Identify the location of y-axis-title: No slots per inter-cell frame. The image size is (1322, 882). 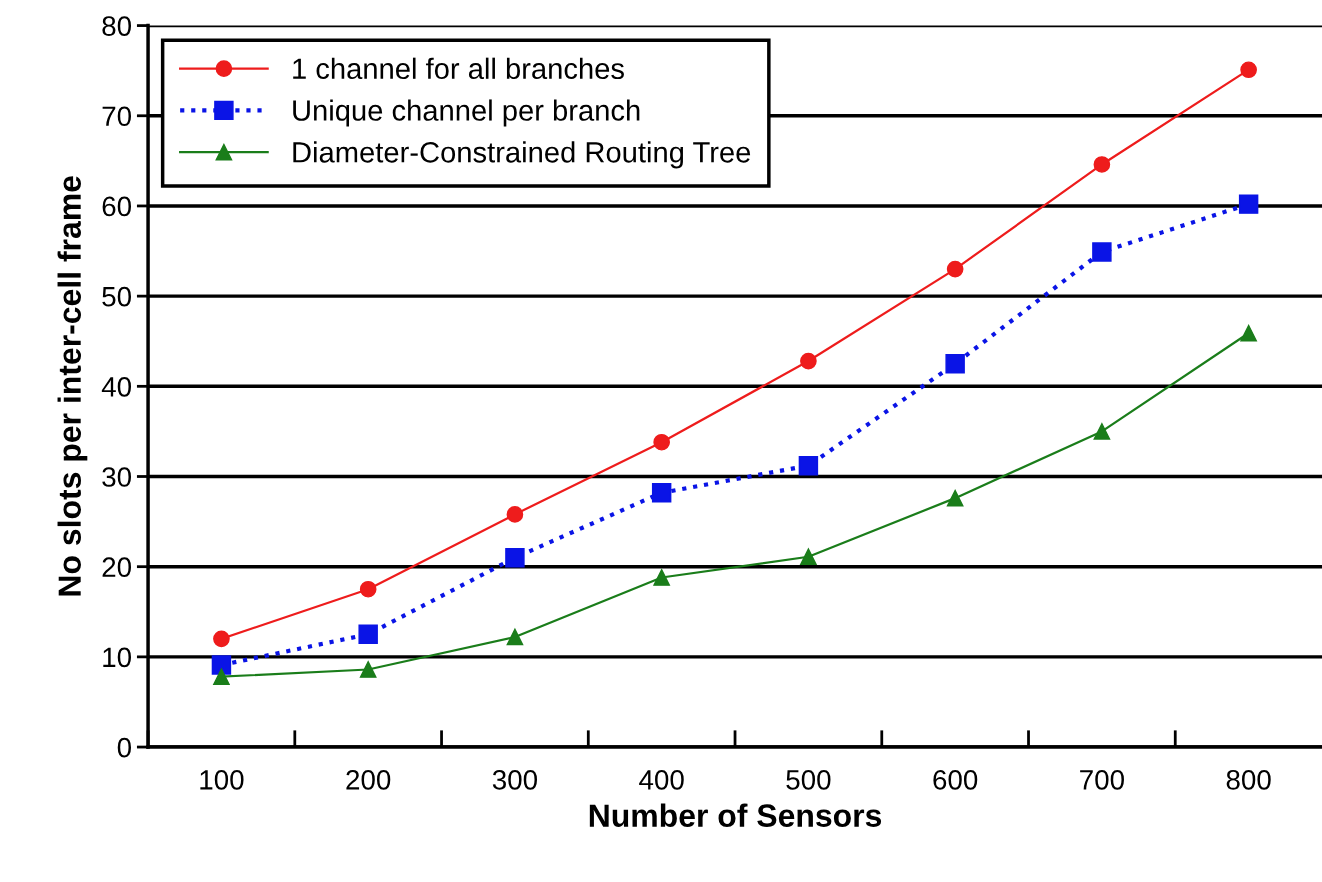
(72, 386).